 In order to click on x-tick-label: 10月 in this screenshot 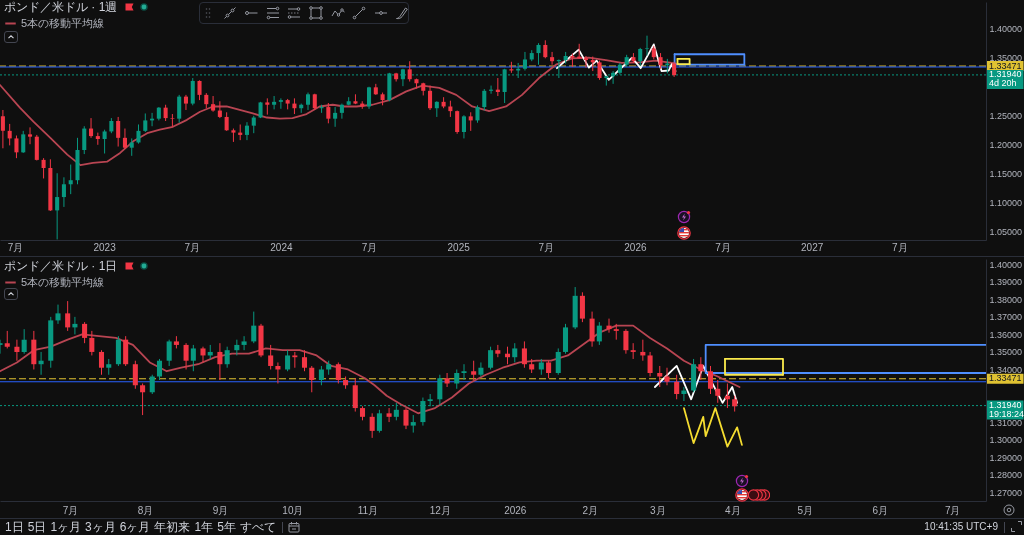, I will do `click(293, 510)`.